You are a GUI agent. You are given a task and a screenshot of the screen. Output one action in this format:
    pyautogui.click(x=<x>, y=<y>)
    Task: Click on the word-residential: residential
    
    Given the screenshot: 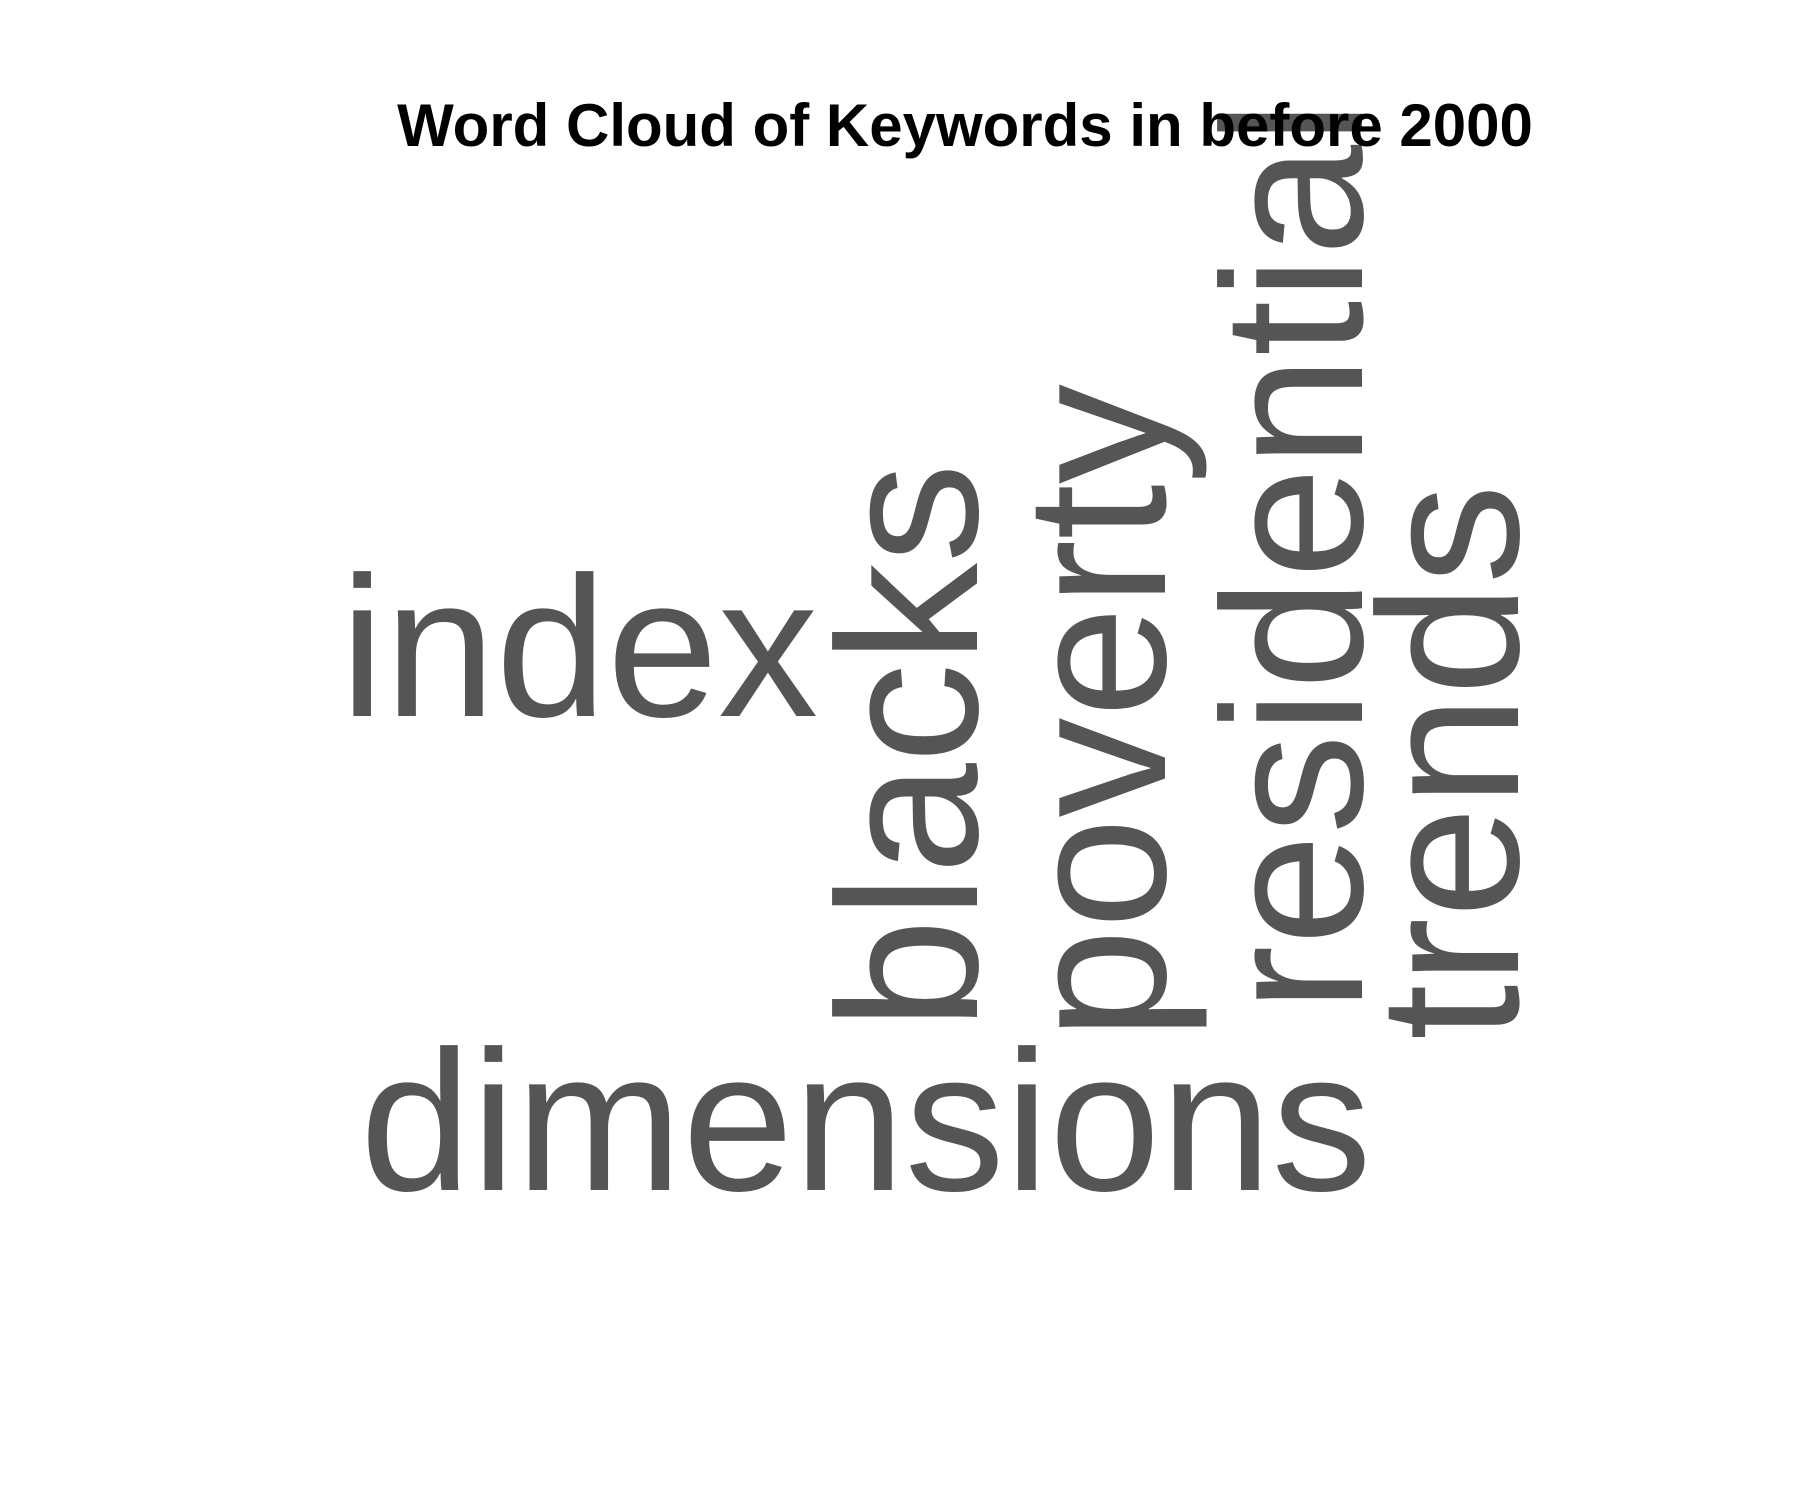 What is the action you would take?
    pyautogui.click(x=1293, y=556)
    